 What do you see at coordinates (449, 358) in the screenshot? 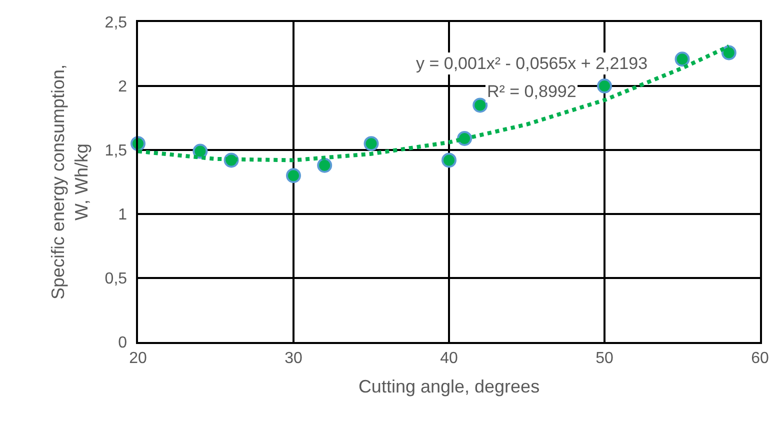
I see `x-tick-label: 40` at bounding box center [449, 358].